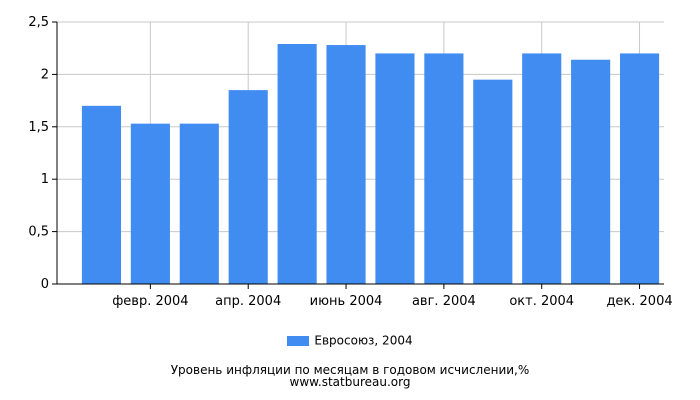  I want to click on y-tick-label: 0, so click(45, 284).